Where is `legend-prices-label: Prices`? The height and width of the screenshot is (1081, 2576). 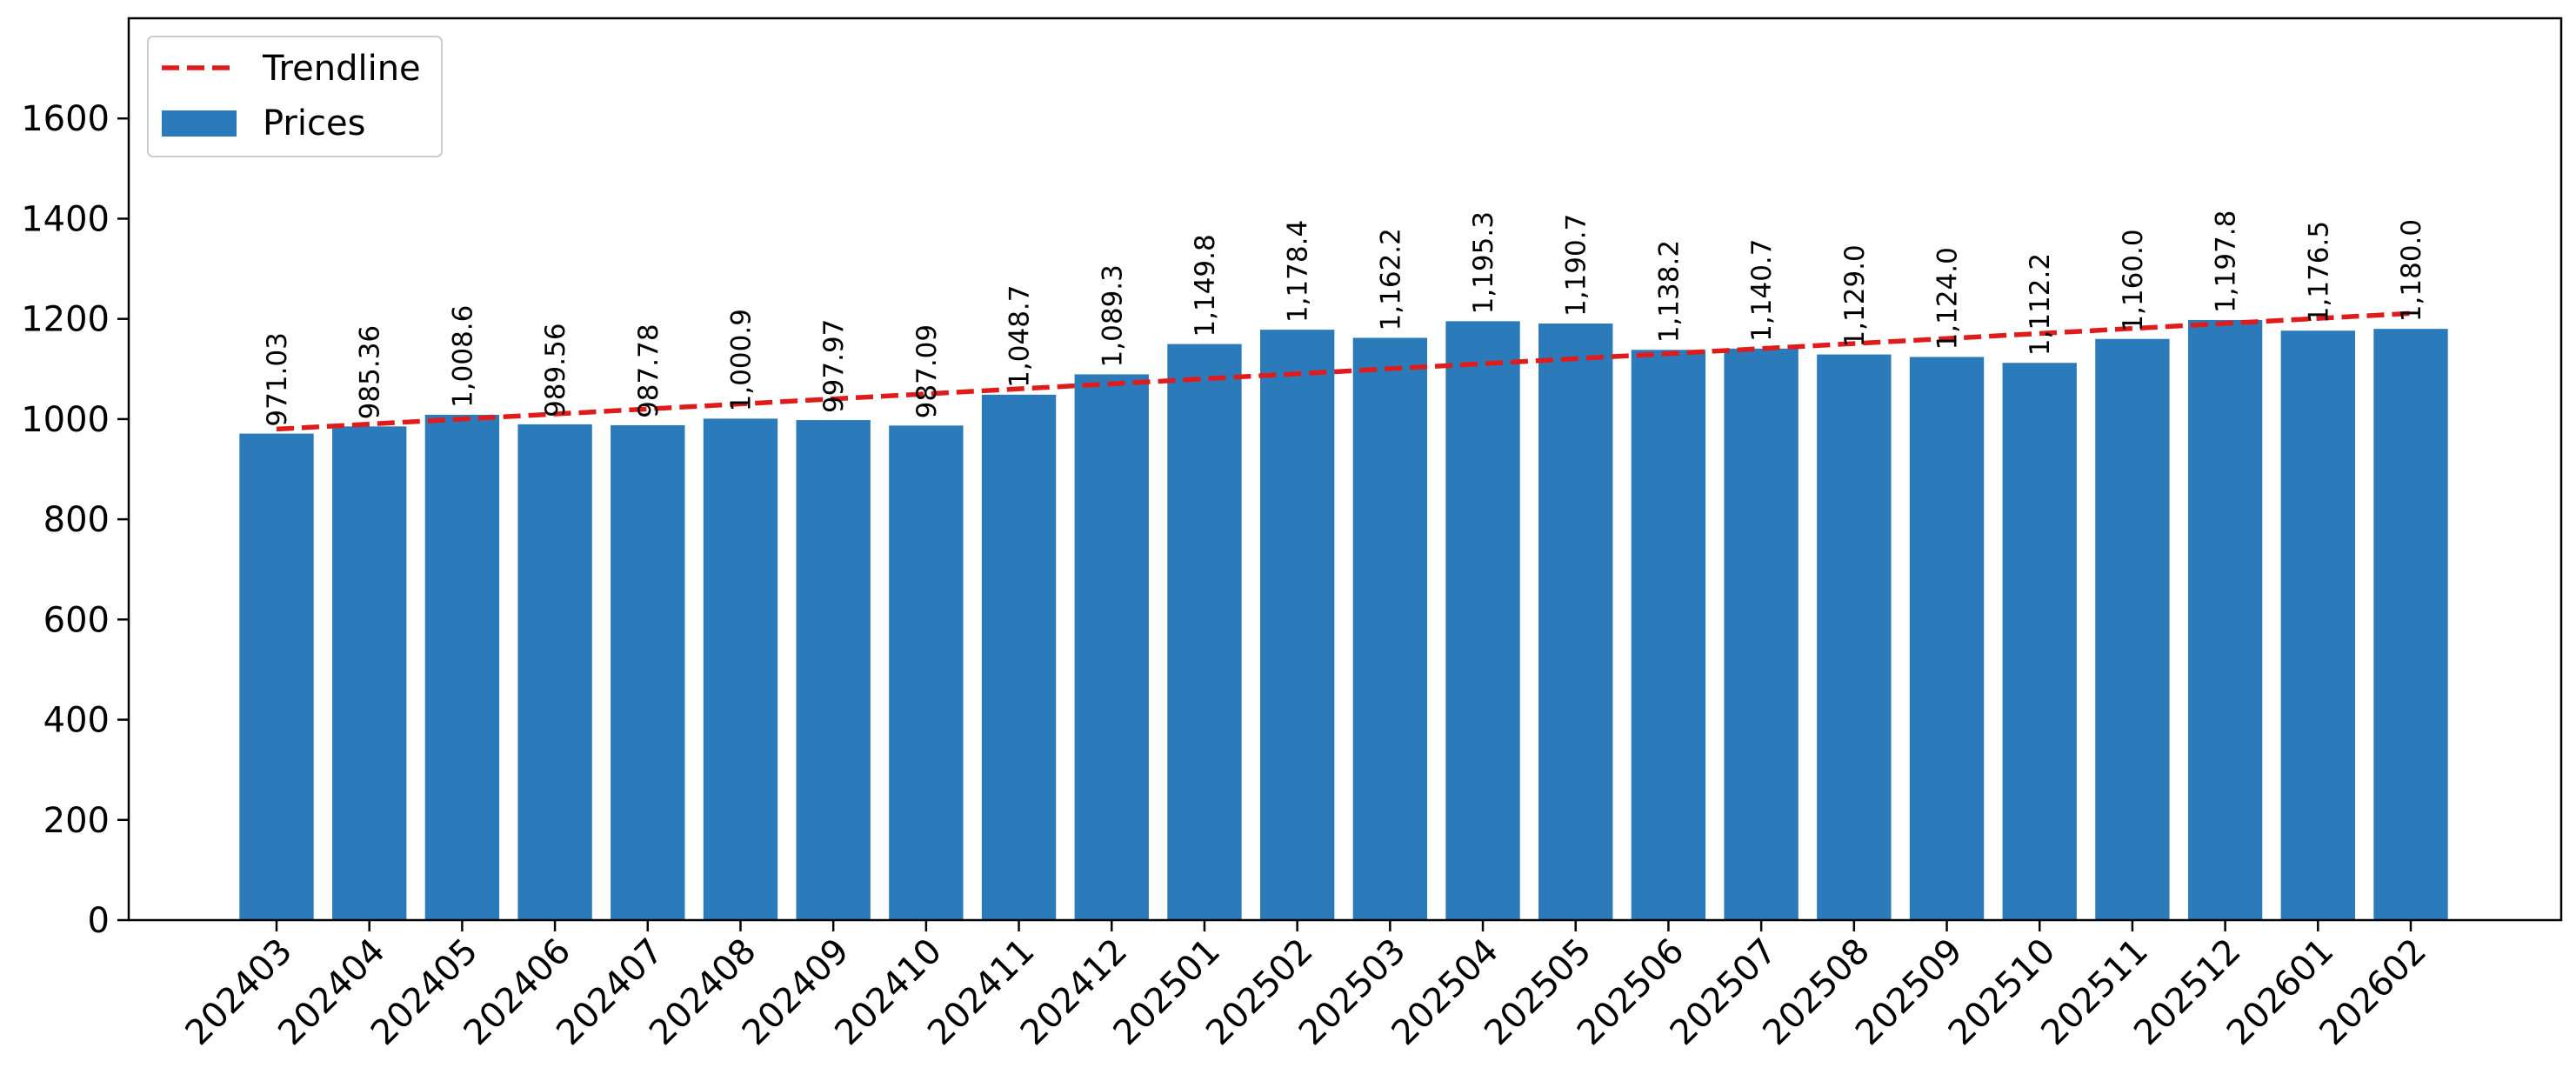
legend-prices-label: Prices is located at coordinates (314, 123).